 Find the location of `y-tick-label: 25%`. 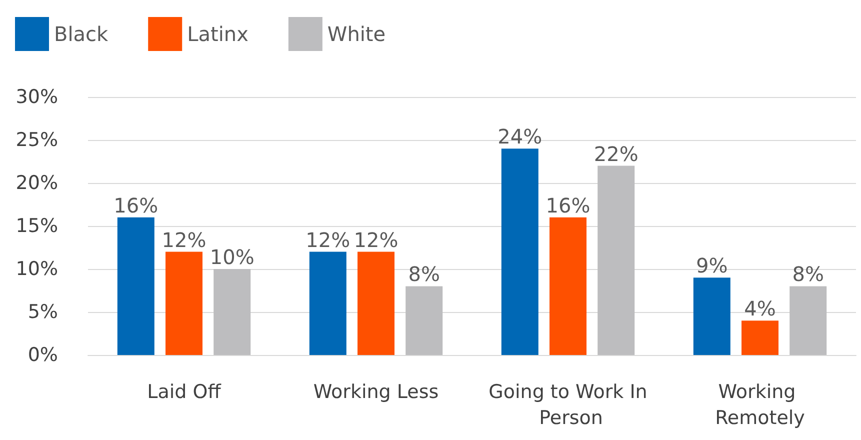

y-tick-label: 25% is located at coordinates (37, 140).